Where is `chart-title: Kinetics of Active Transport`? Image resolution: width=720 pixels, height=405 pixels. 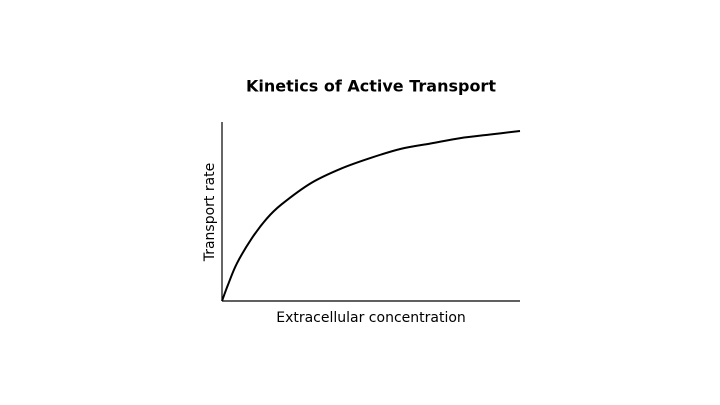
chart-title: Kinetics of Active Transport is located at coordinates (371, 86).